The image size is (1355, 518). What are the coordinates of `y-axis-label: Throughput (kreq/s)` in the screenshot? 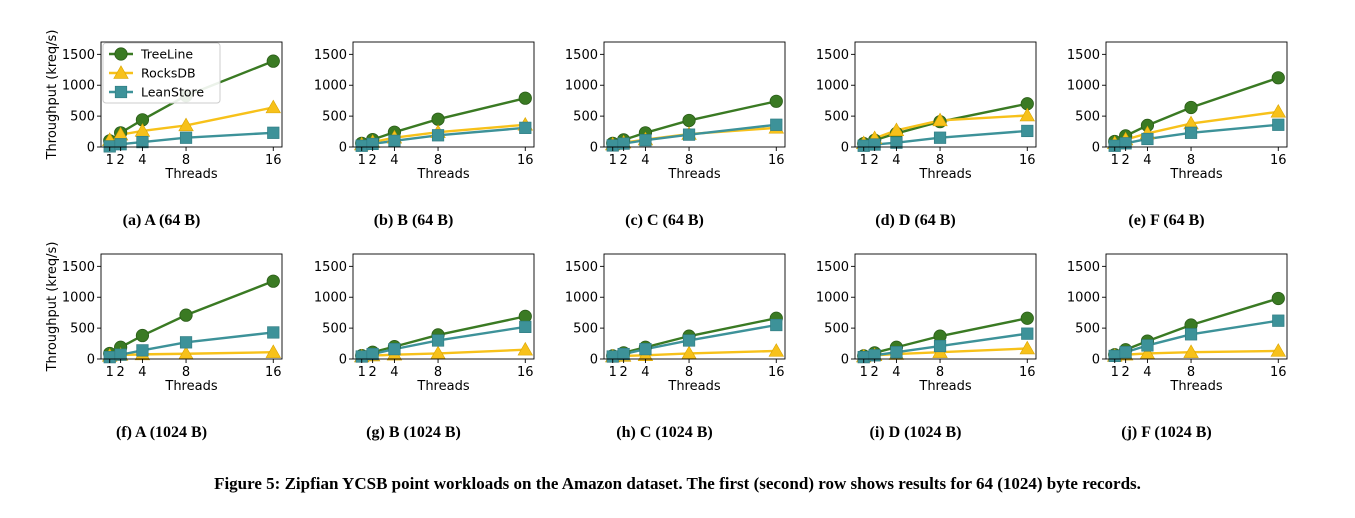 It's located at (52, 307).